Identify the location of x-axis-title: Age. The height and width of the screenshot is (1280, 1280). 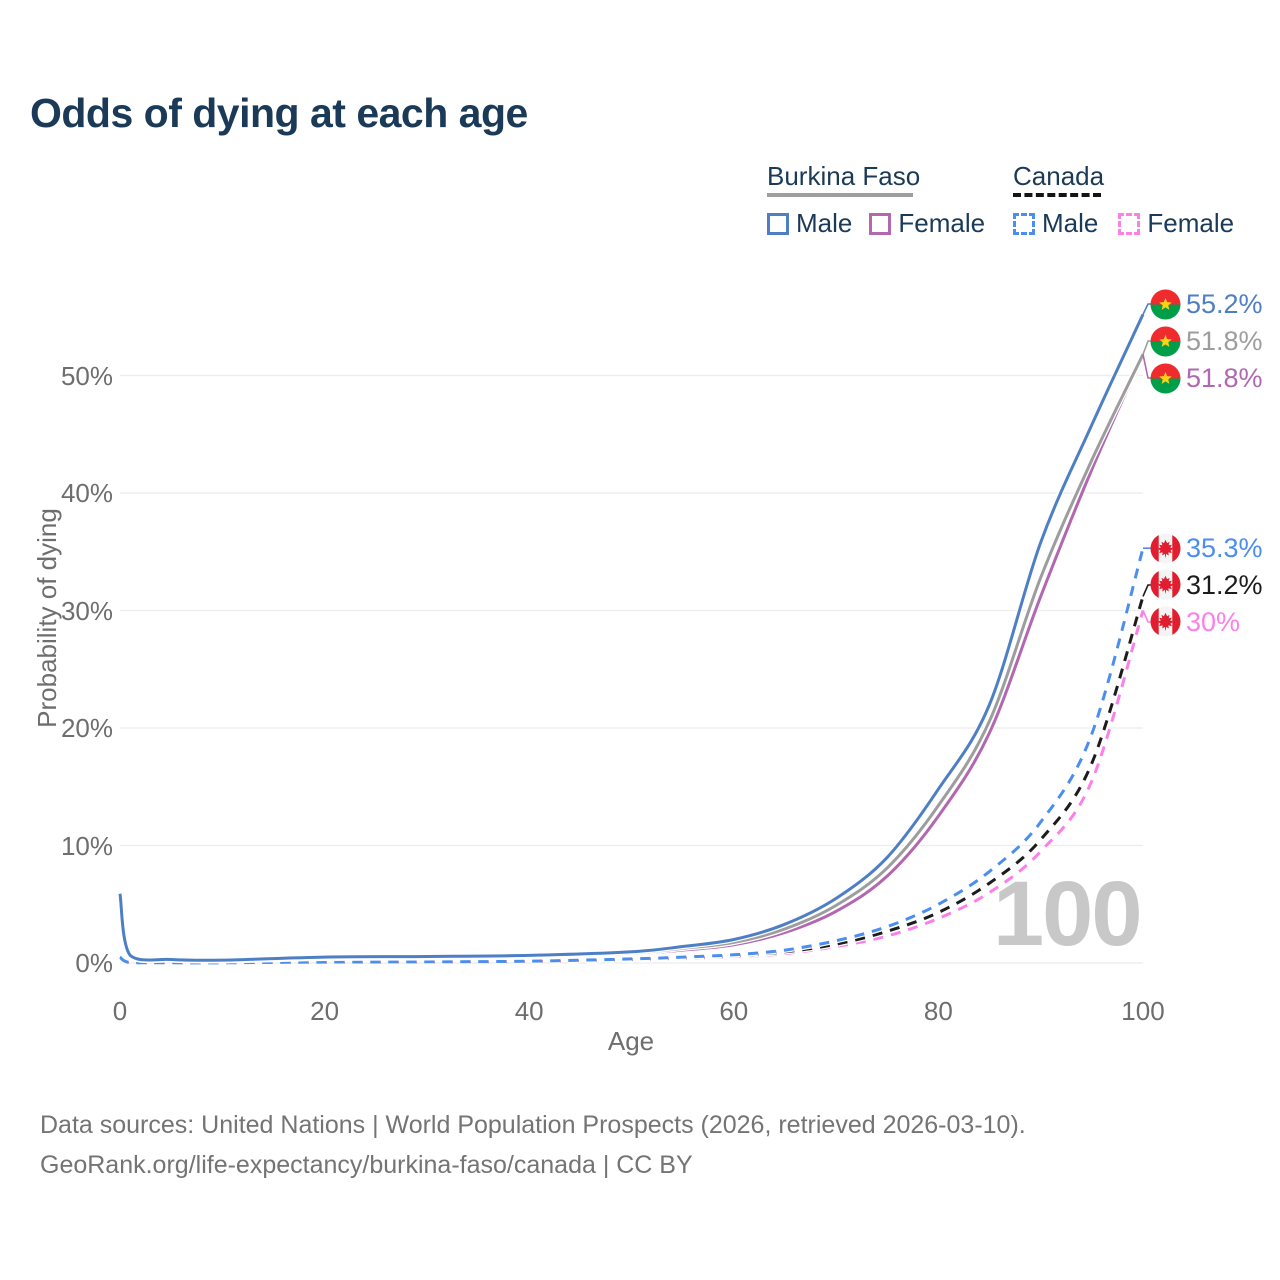
(631, 1041).